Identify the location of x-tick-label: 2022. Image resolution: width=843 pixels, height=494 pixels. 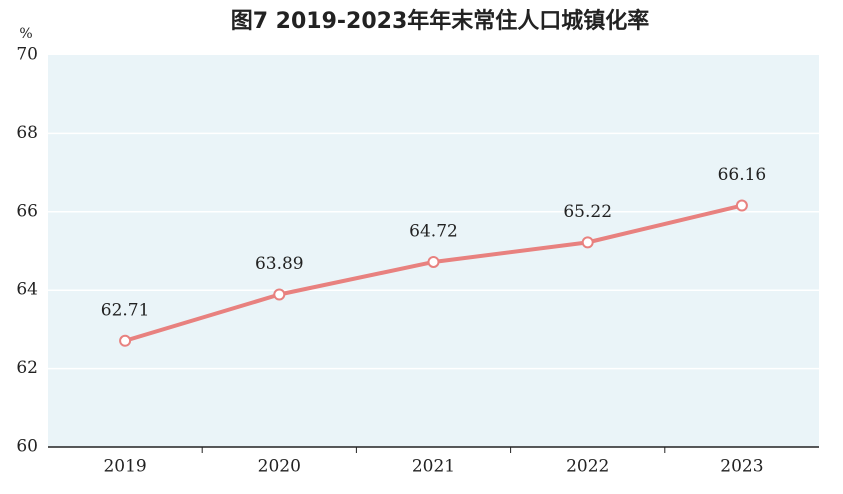
(587, 467).